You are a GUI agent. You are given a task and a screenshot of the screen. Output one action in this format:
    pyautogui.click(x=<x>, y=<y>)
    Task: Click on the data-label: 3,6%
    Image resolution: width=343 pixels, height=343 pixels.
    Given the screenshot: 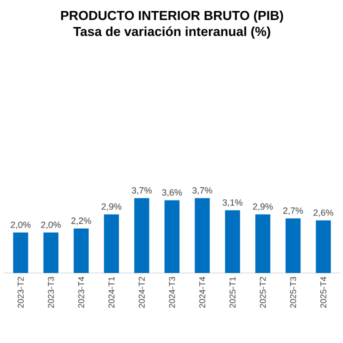 What is the action you would take?
    pyautogui.click(x=172, y=193)
    